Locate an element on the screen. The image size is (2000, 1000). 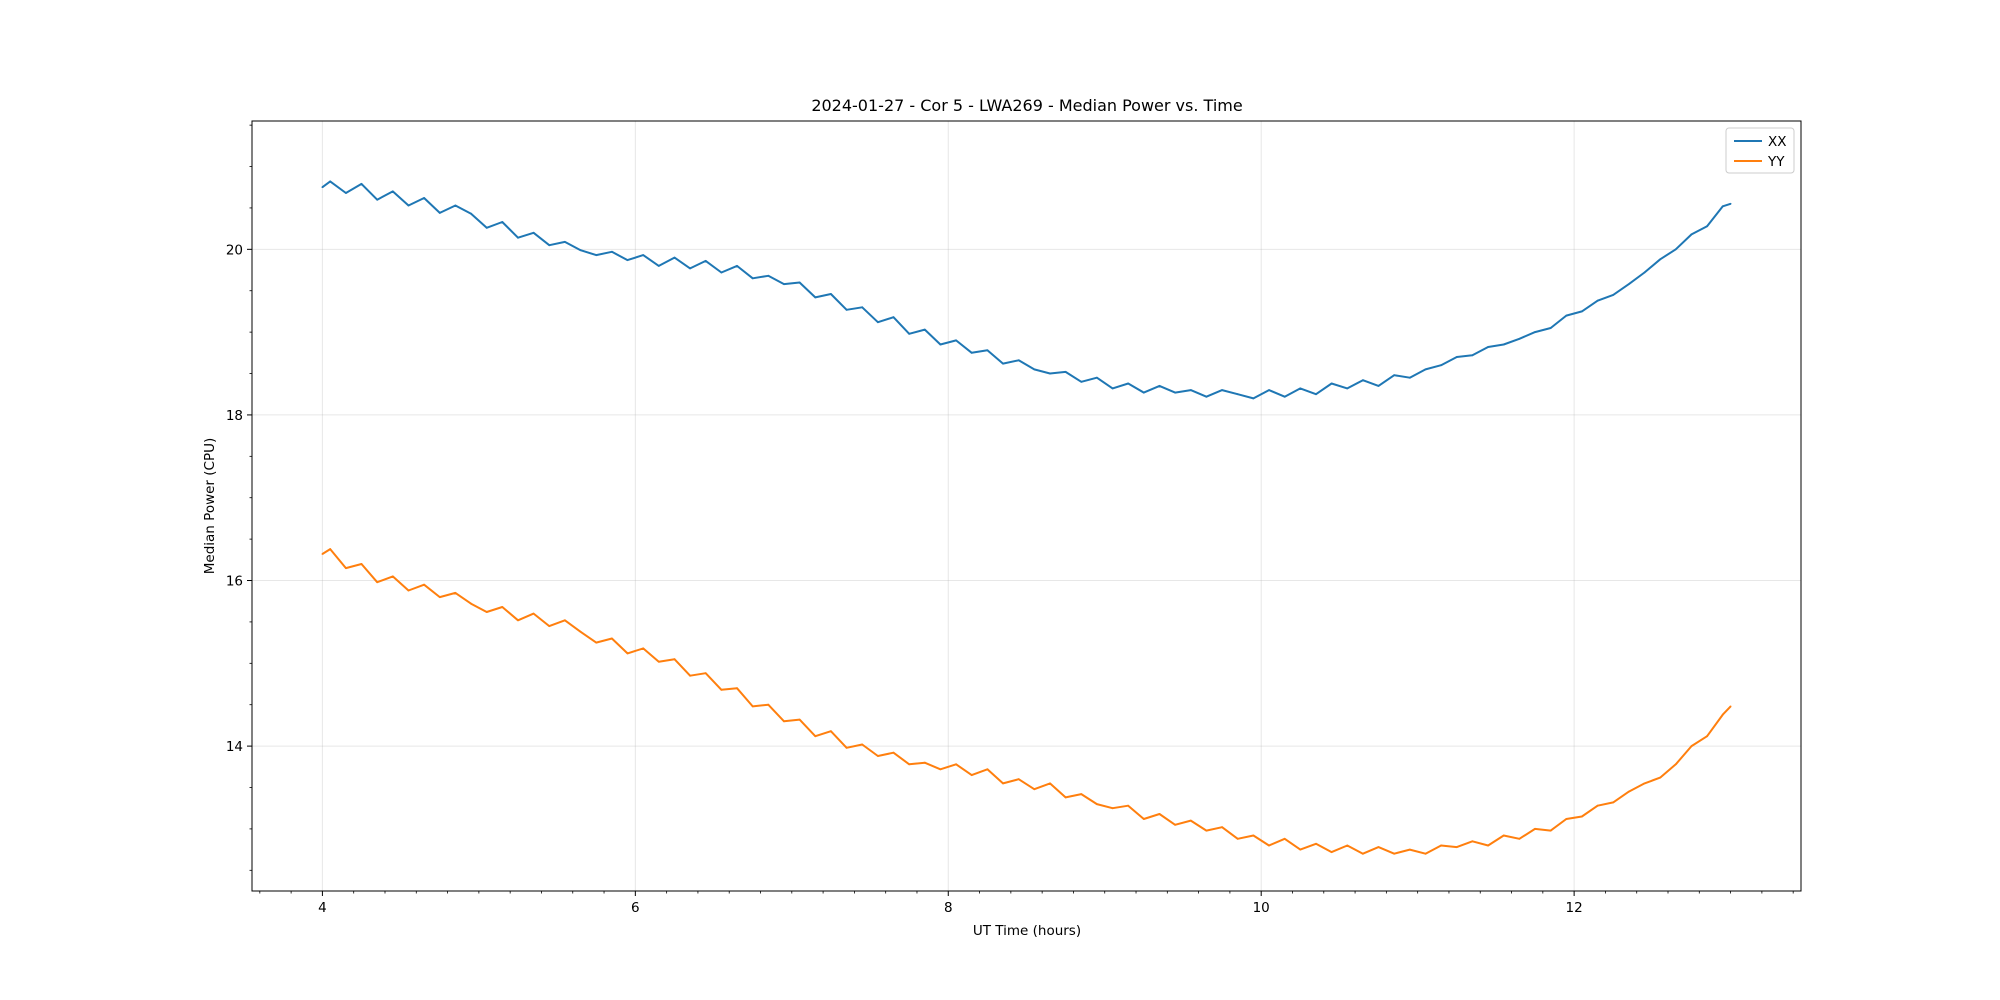
y-tick-label: 14 is located at coordinates (234, 747).